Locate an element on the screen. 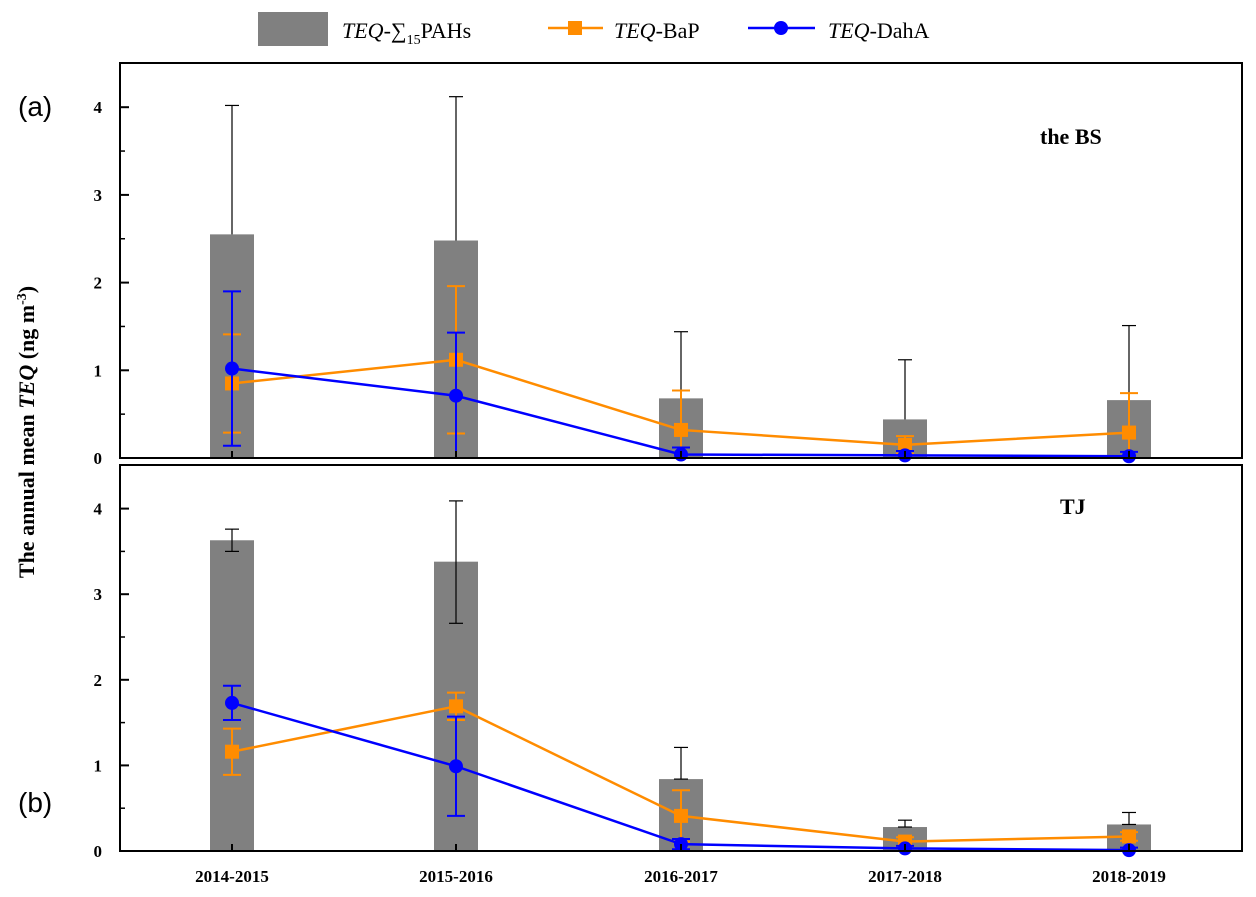 This screenshot has width=1256, height=897. x-label-2018-2019: 2018-2019 is located at coordinates (1129, 876).